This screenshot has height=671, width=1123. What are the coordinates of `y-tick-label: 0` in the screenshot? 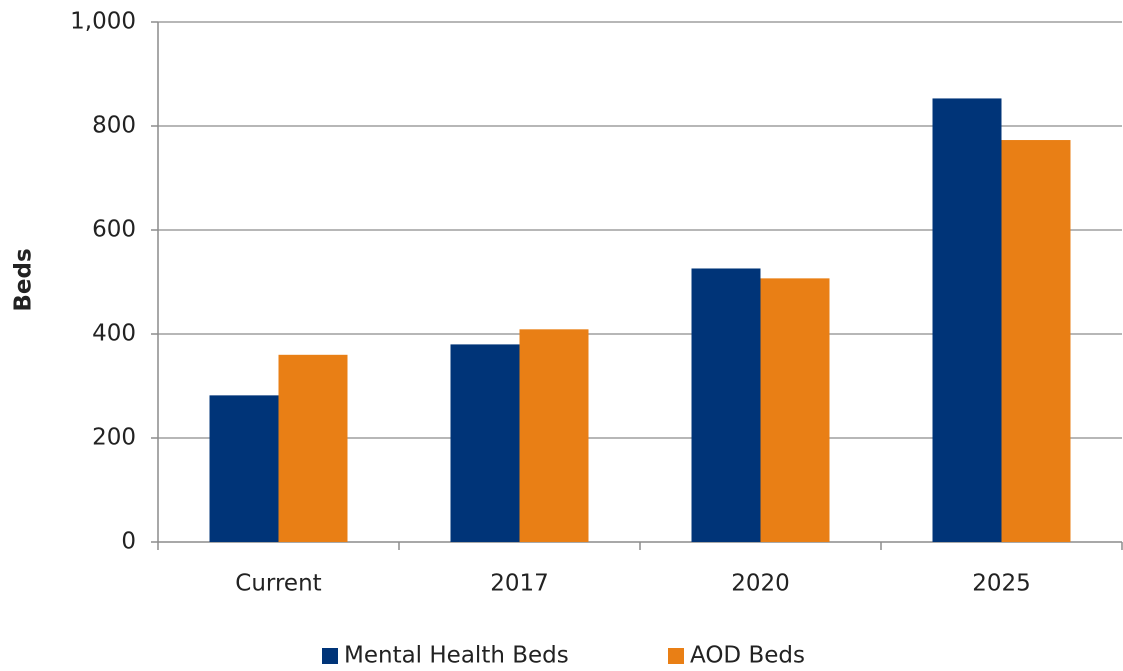 It's located at (128, 542).